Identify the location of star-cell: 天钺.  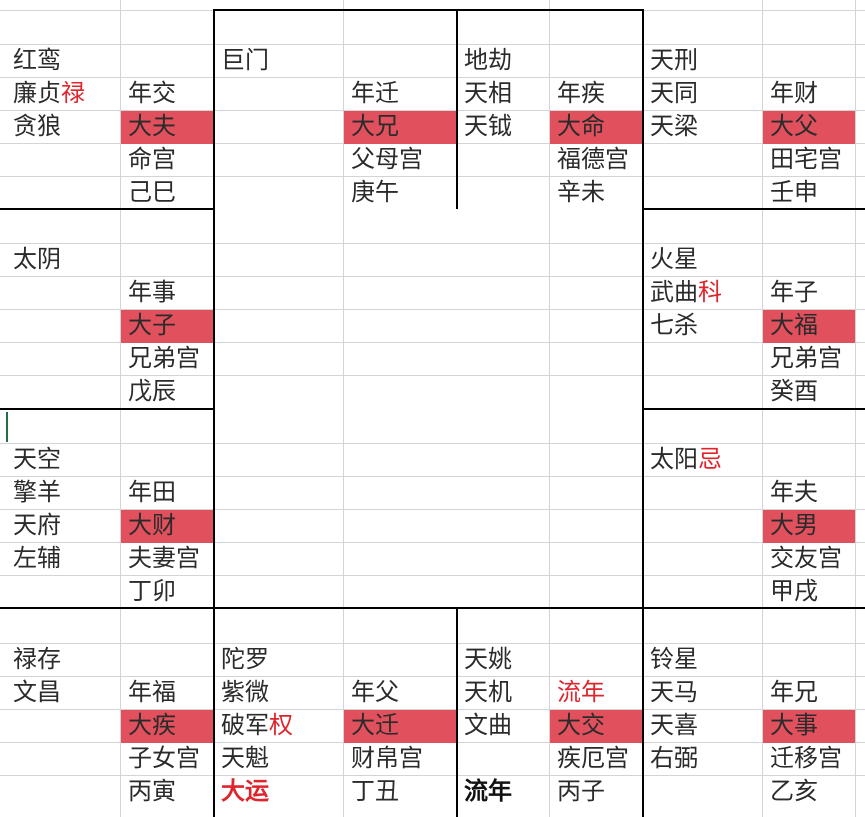
(488, 126).